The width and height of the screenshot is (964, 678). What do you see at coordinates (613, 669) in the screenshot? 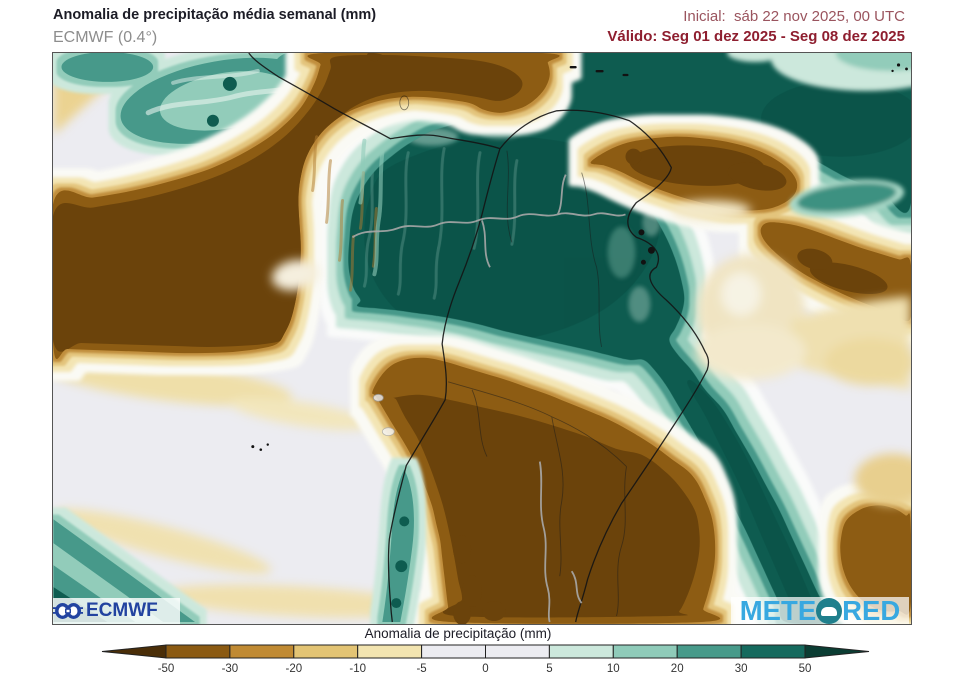
I see `svg-text: 10` at bounding box center [613, 669].